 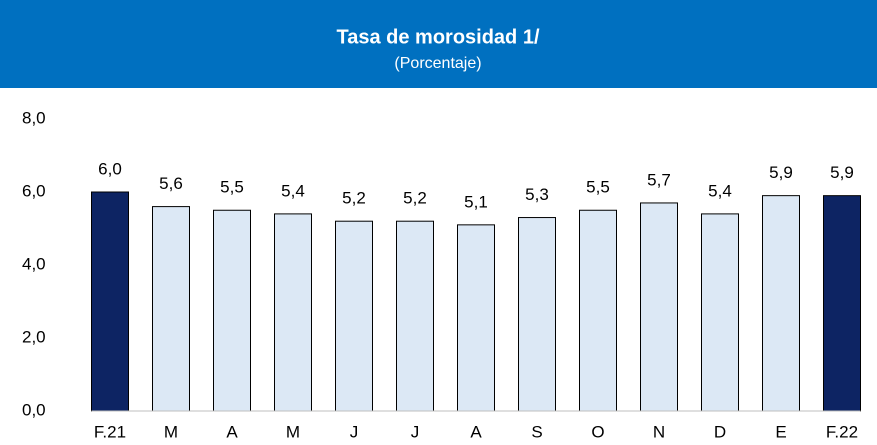 I want to click on y-tick-label: 2,0, so click(x=34, y=336).